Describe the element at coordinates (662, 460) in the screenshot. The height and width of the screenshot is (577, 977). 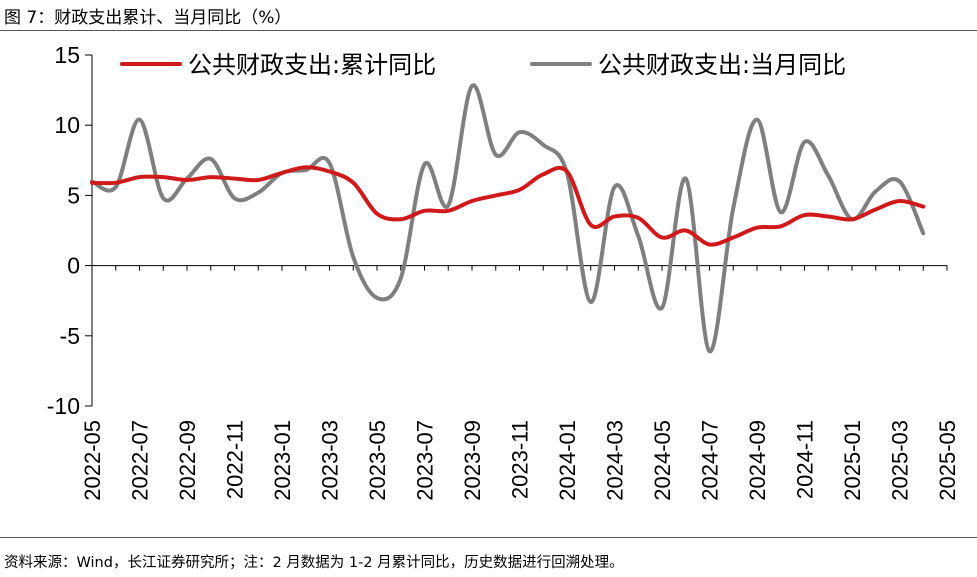
I see `x-tick-label: 2024-05` at that location.